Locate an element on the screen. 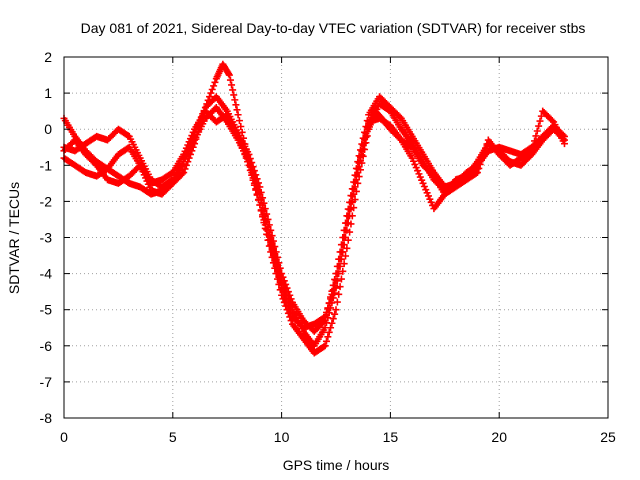 The height and width of the screenshot is (480, 640). y-tick-label: 1 is located at coordinates (48, 93).